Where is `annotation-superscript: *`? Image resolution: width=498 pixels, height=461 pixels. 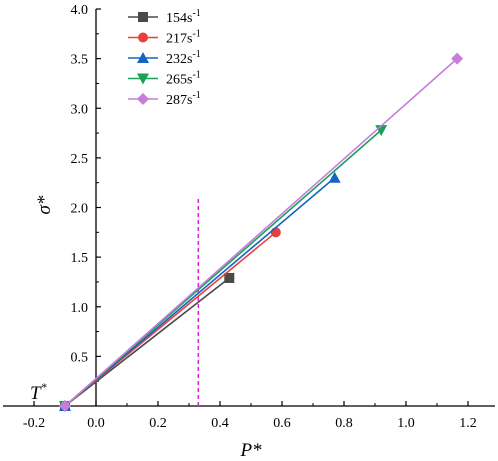 annotation-superscript: * is located at coordinates (44, 387).